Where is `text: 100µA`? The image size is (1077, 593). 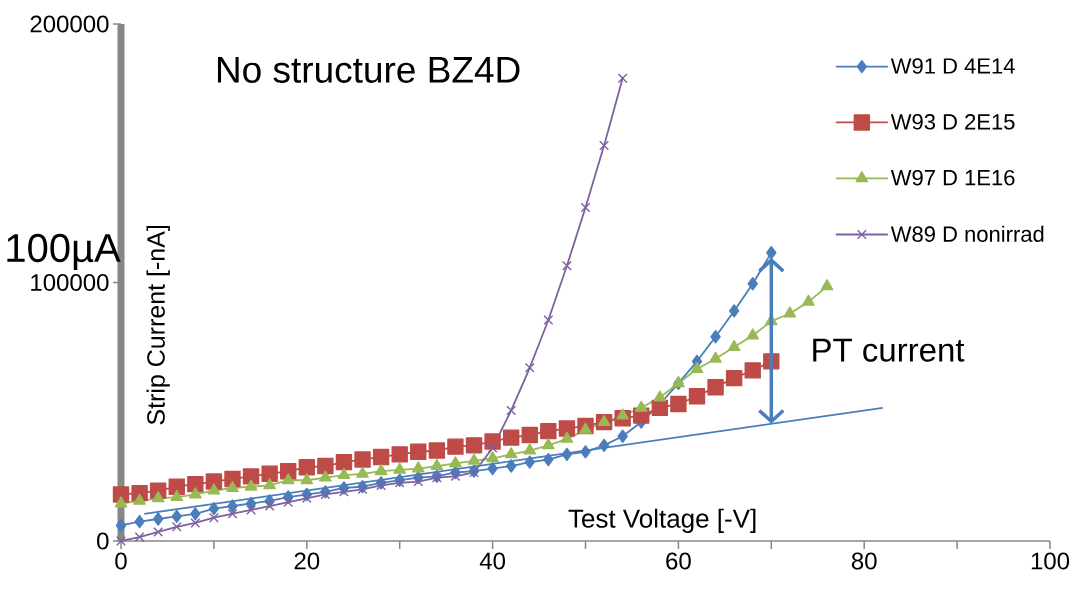 text: 100µA is located at coordinates (64, 252).